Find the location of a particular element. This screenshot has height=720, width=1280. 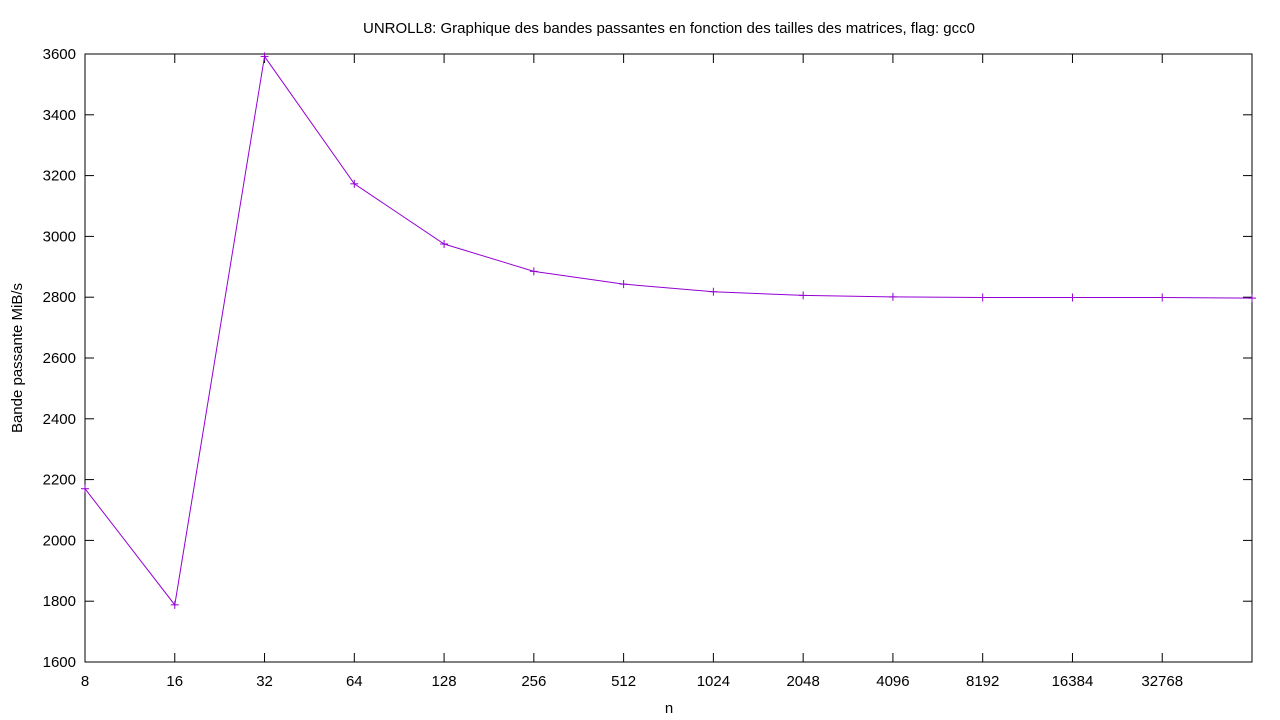

x-tick-label: 512 is located at coordinates (623, 681).